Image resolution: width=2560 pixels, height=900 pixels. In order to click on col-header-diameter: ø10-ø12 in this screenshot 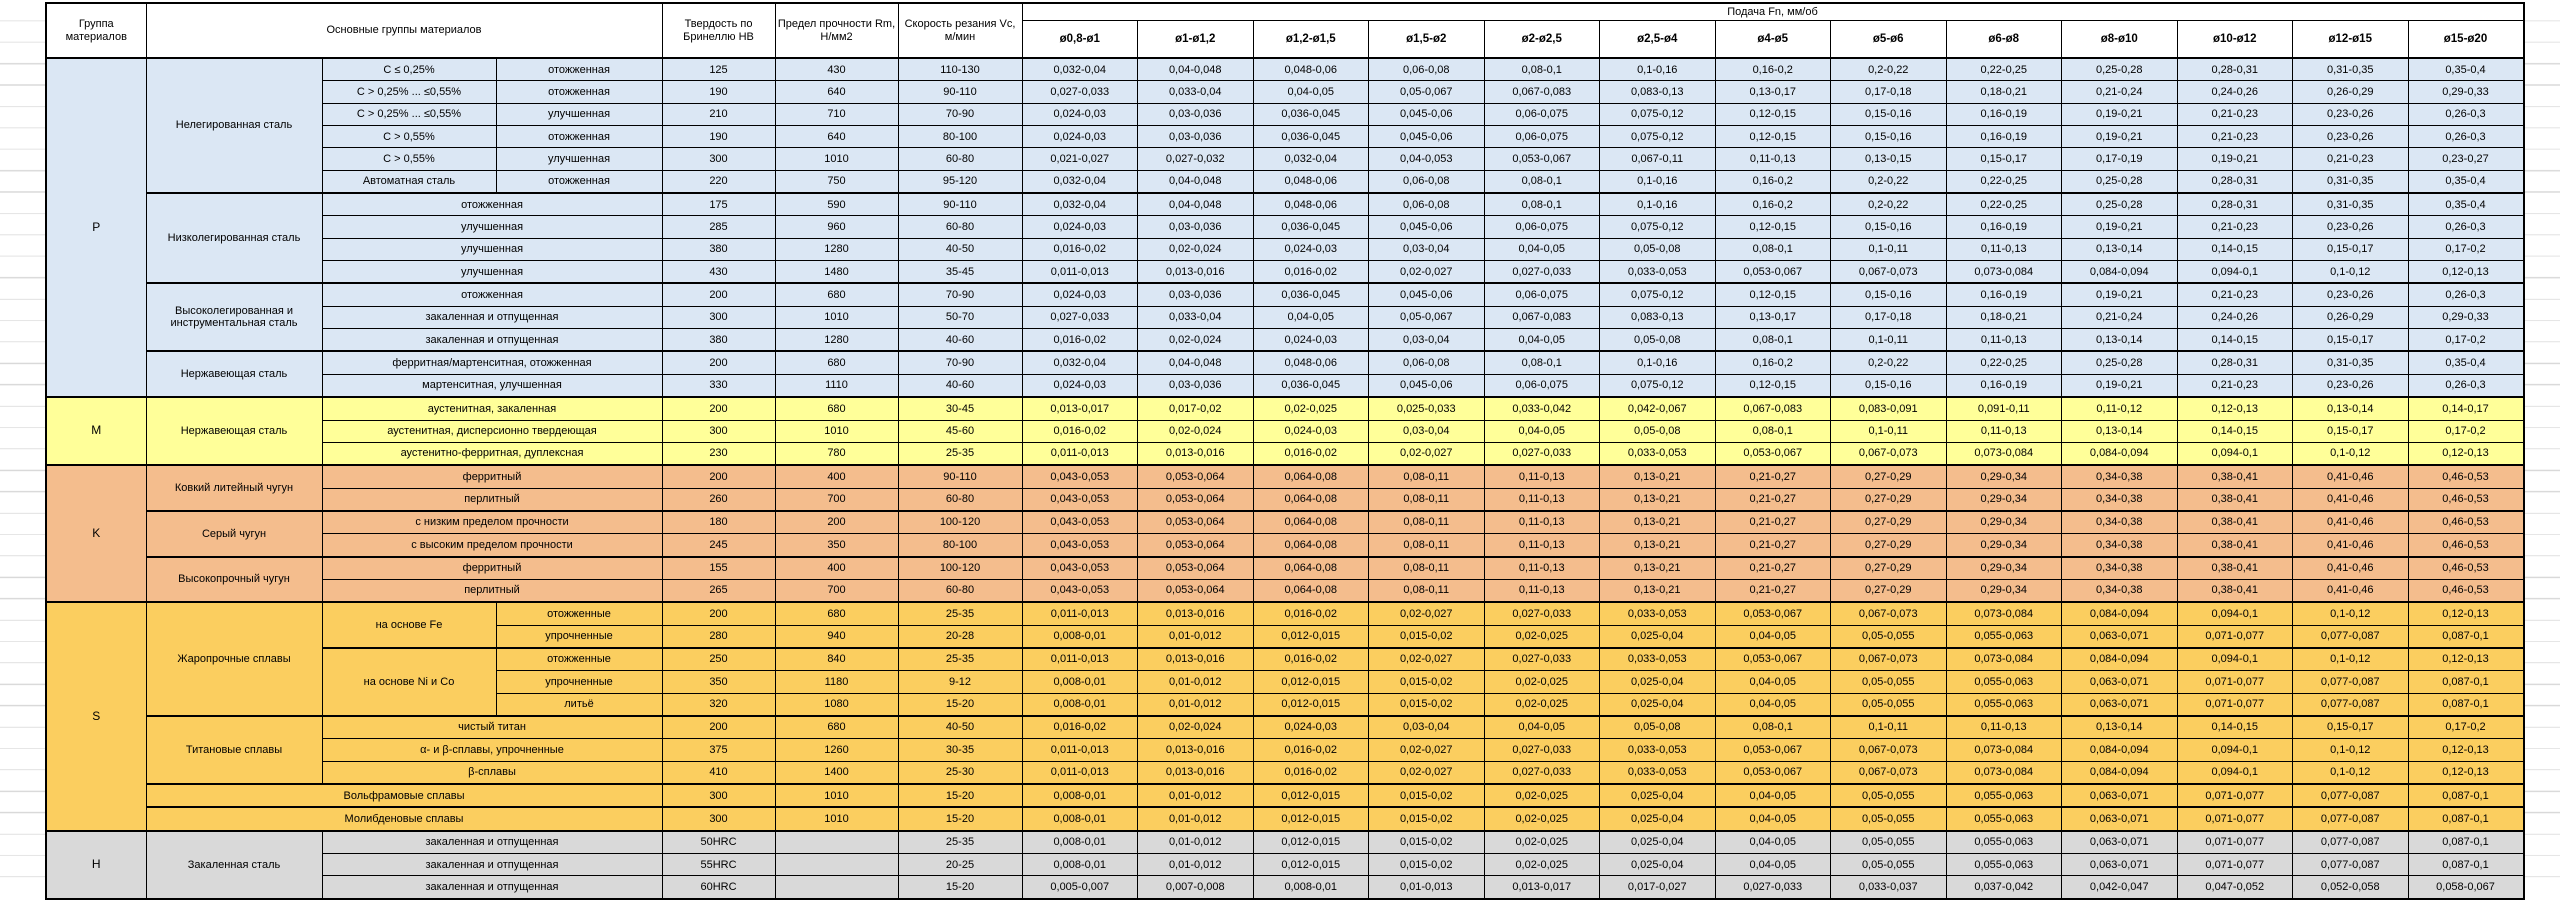, I will do `click(2234, 39)`.